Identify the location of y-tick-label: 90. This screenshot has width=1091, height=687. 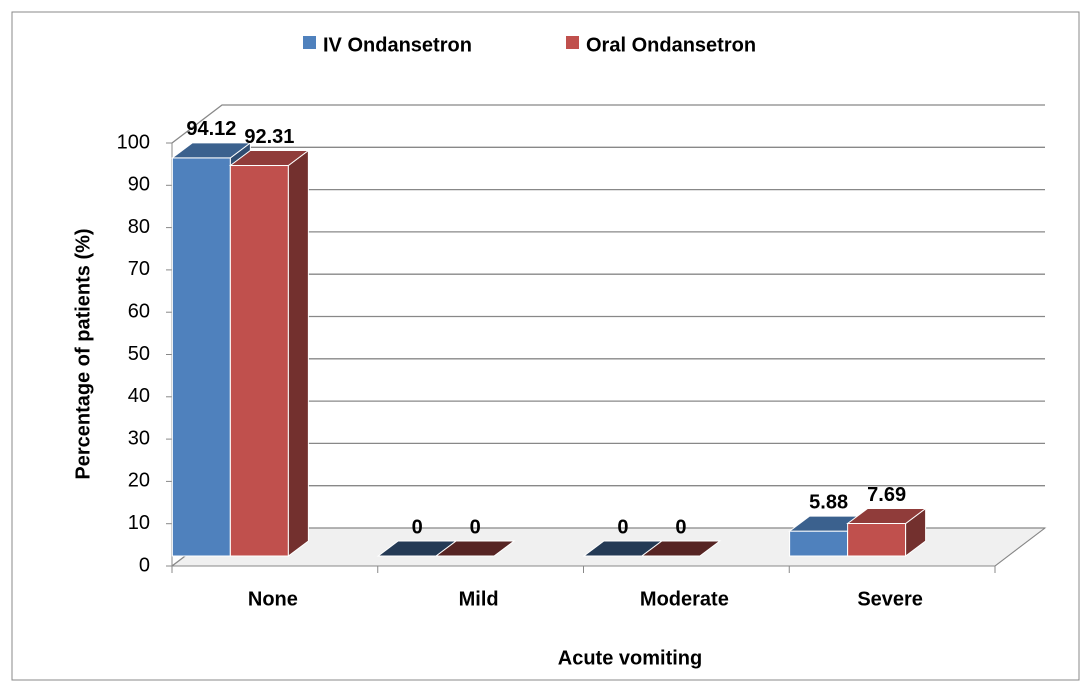
(139, 185).